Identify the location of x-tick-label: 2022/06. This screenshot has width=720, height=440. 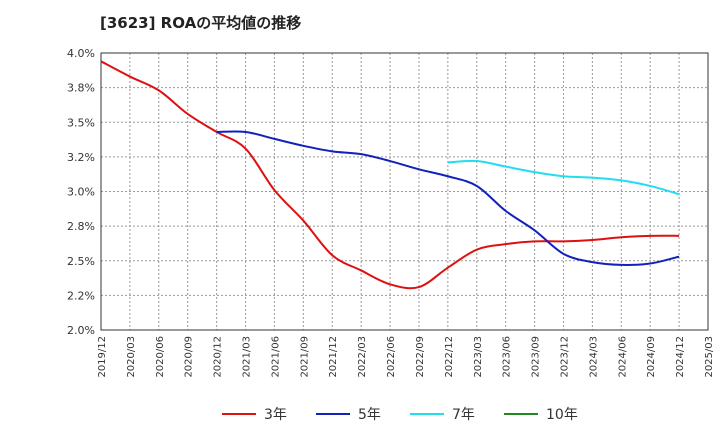
(391, 357).